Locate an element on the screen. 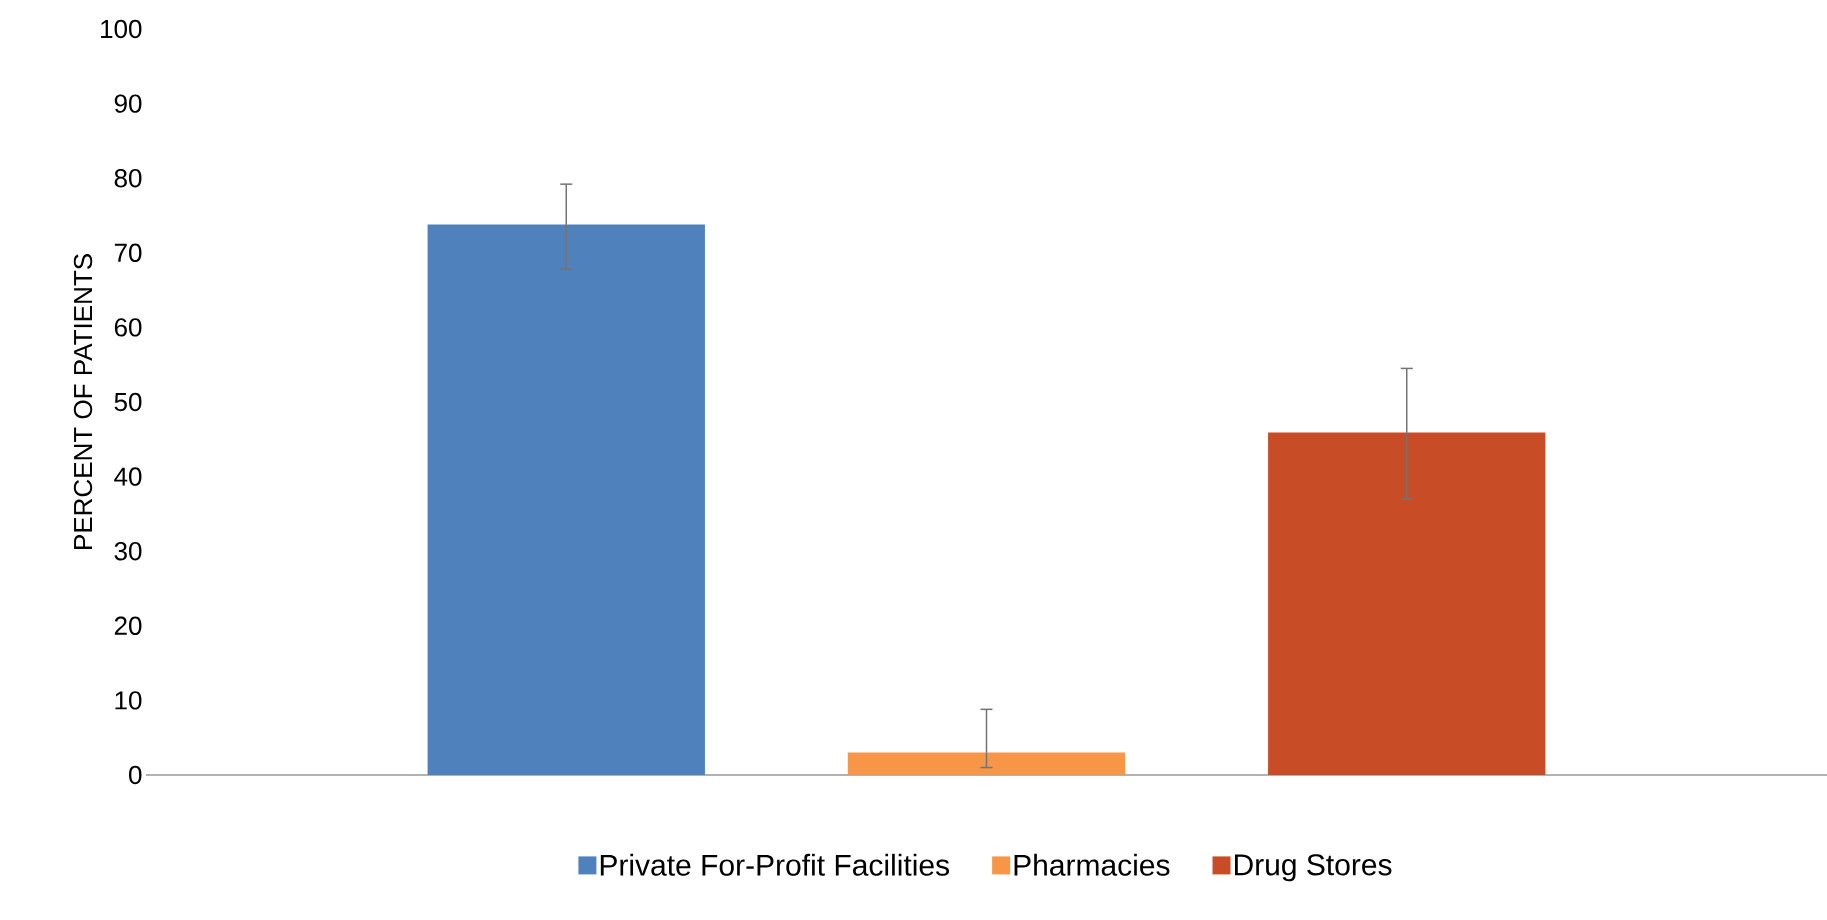 Image resolution: width=1827 pixels, height=920 pixels. y-tick-label: 80 is located at coordinates (128, 178).